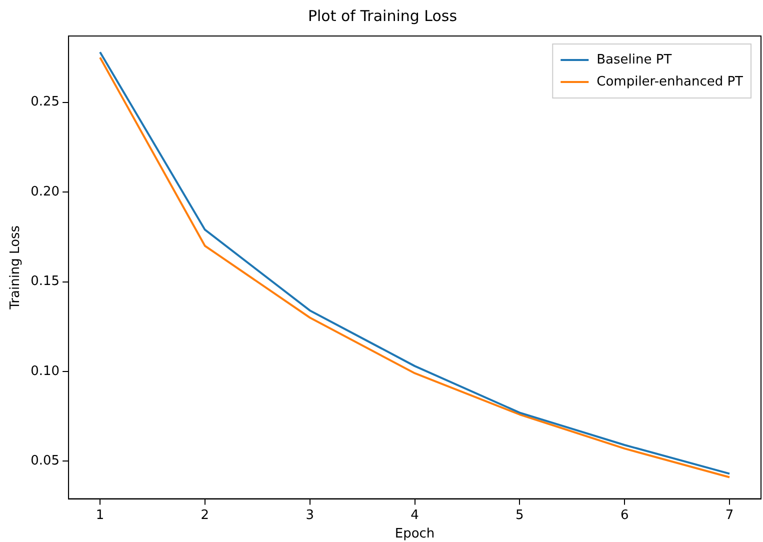 This screenshot has width=763, height=542. What do you see at coordinates (100, 515) in the screenshot?
I see `x-tick-label: 1` at bounding box center [100, 515].